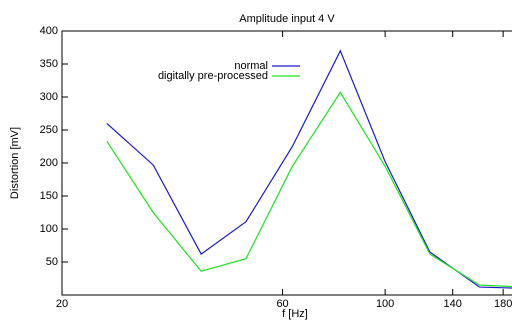  I want to click on x-tick-label: 140, so click(453, 304).